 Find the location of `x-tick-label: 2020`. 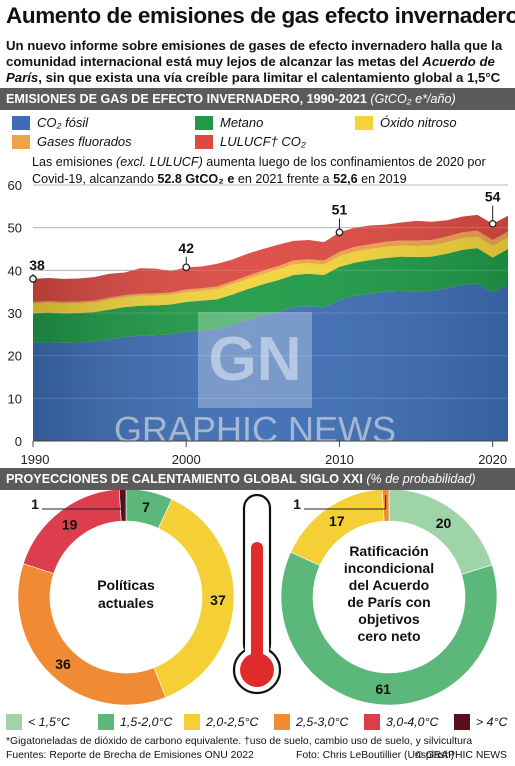

x-tick-label: 2020 is located at coordinates (492, 459).